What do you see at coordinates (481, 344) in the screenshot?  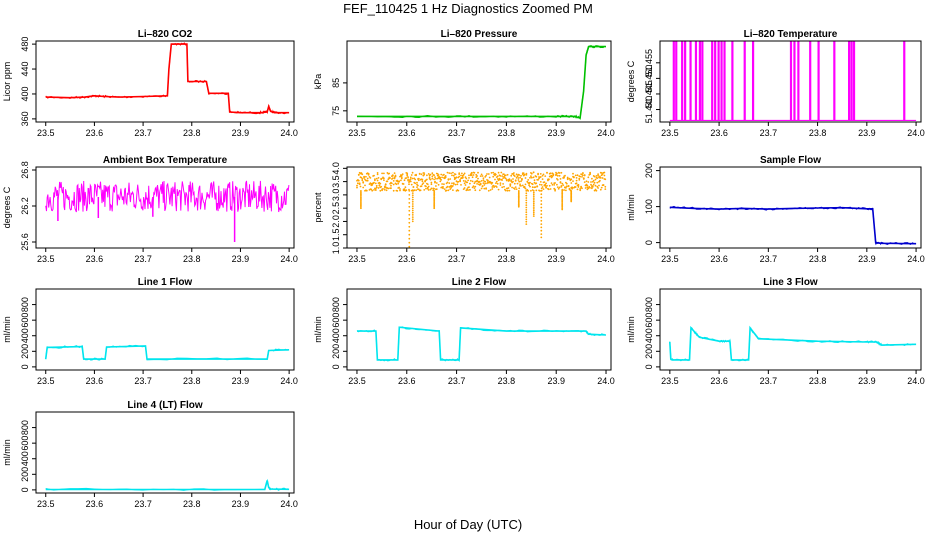 I see `plot-area` at bounding box center [481, 344].